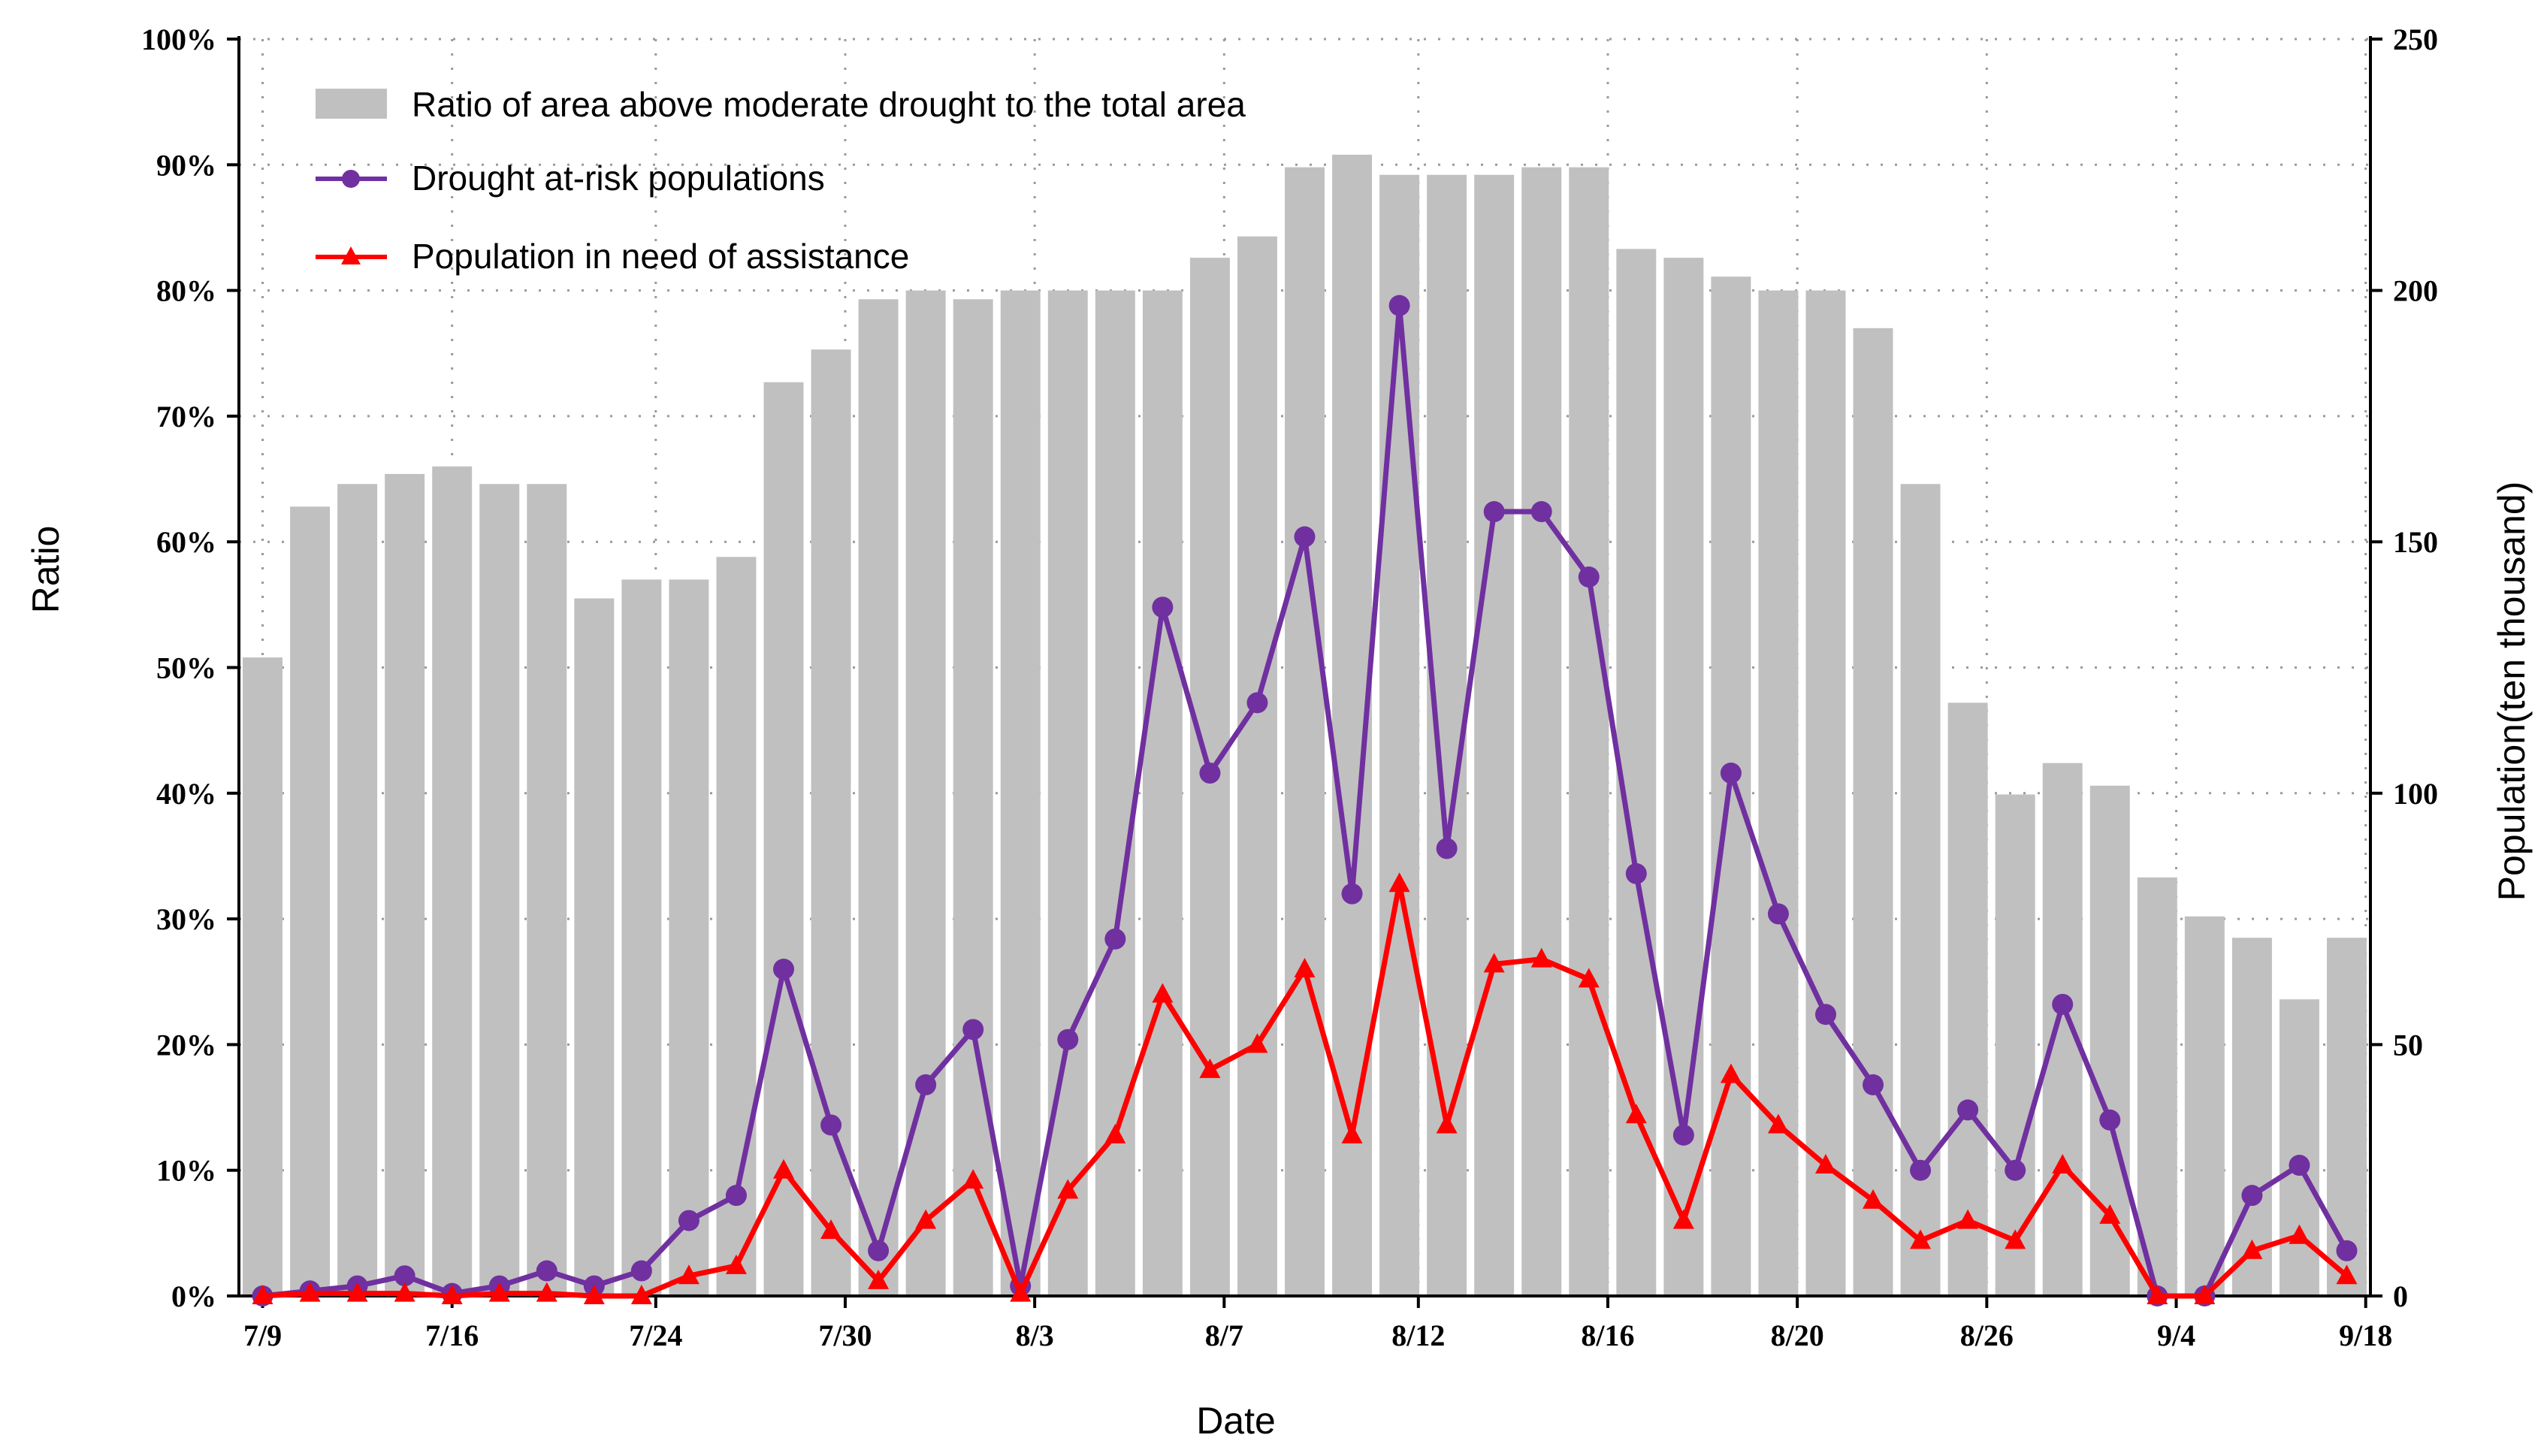 The image size is (2547, 1456). What do you see at coordinates (186, 794) in the screenshot?
I see `y-tick-label-left: 40%` at bounding box center [186, 794].